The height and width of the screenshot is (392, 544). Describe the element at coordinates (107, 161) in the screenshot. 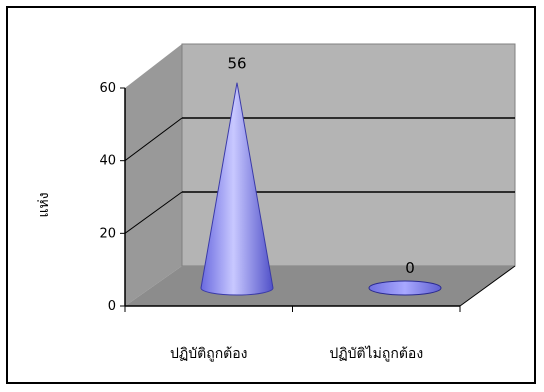

I see `y-tick-label: 40` at that location.